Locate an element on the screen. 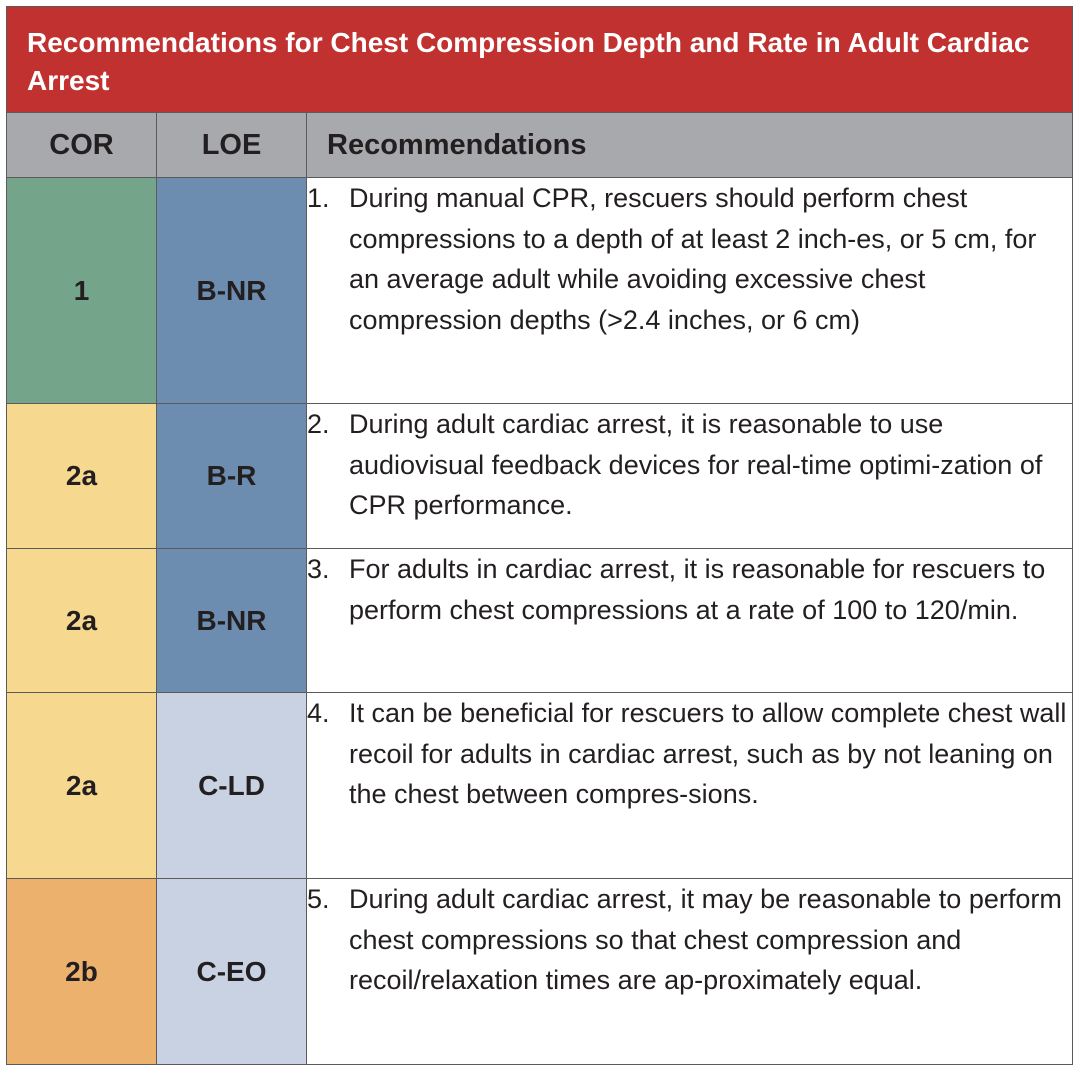  header-recommendations: Recommendations is located at coordinates (689, 145).